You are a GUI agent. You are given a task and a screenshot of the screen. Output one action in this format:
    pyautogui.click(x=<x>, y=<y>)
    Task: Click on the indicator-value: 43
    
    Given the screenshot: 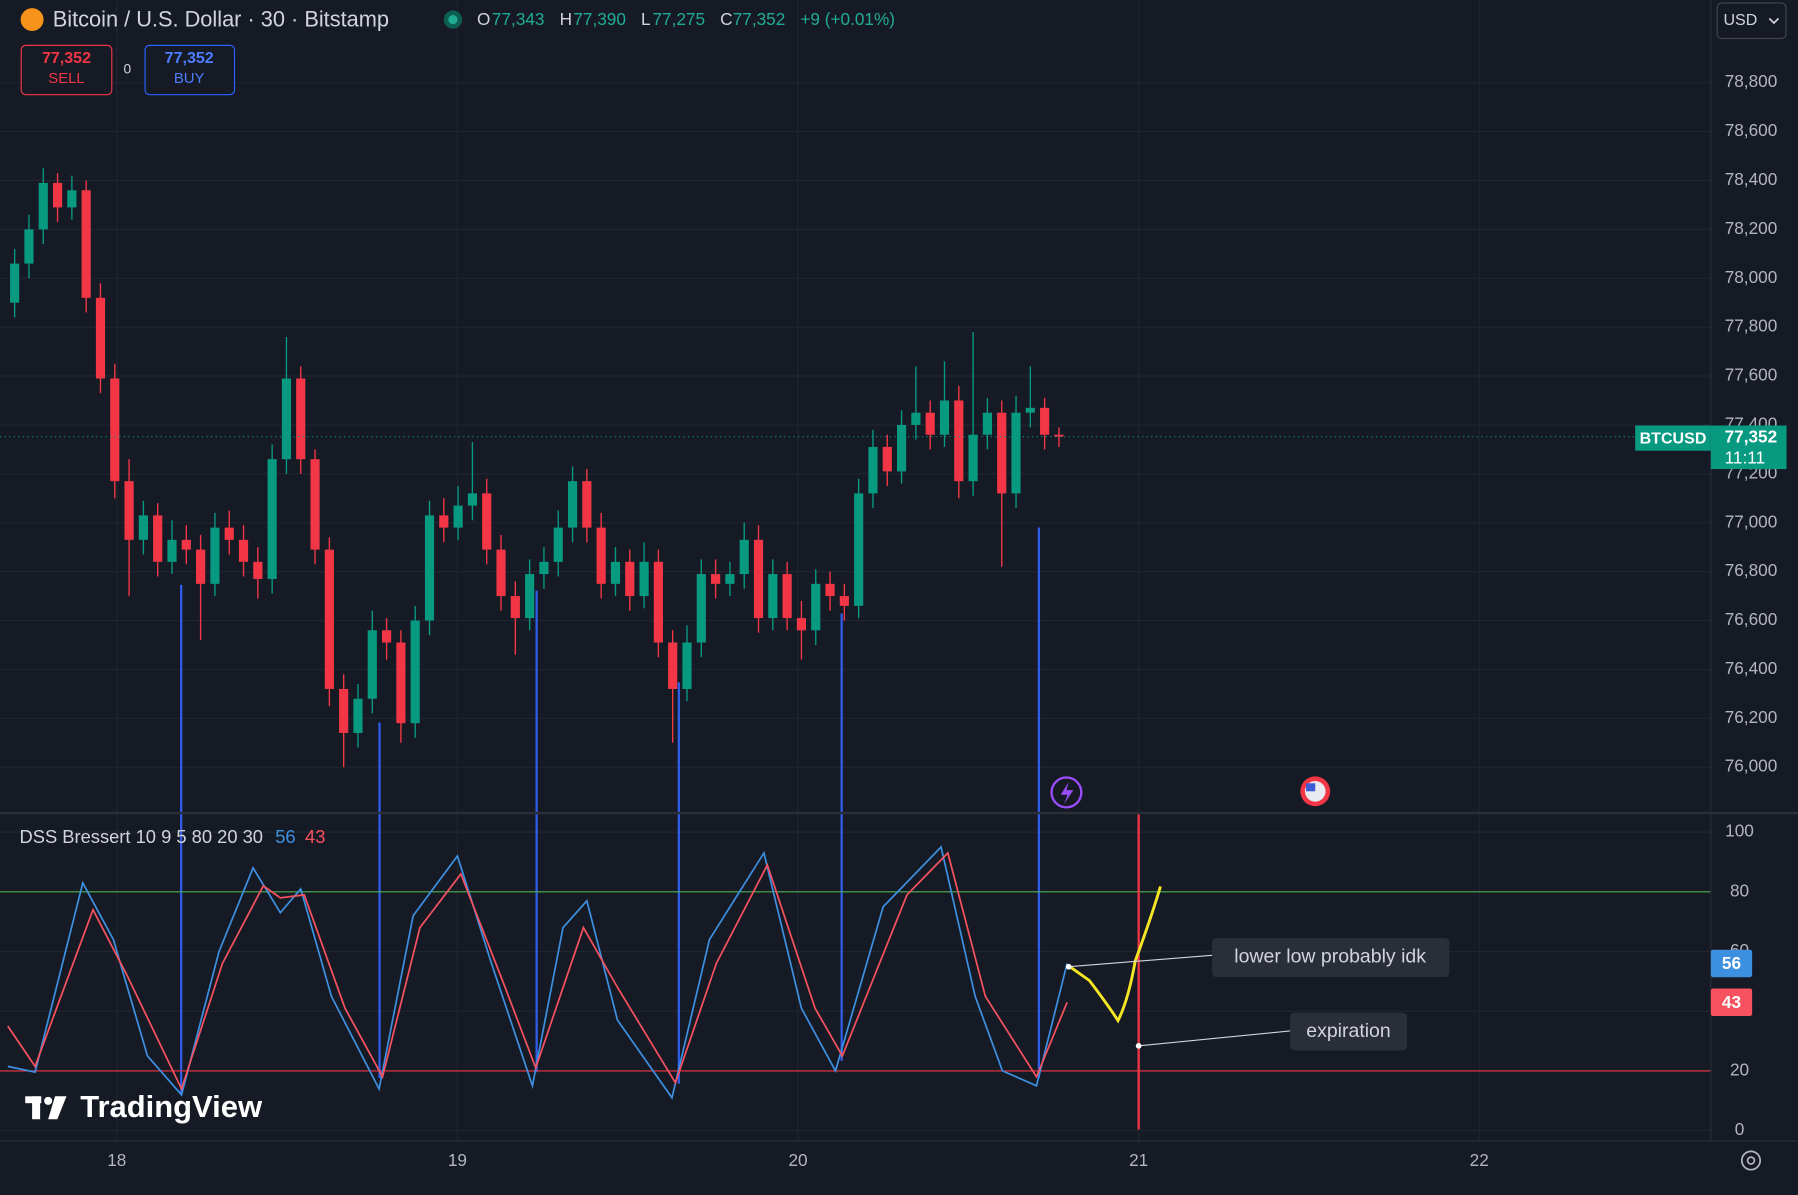 What is the action you would take?
    pyautogui.click(x=315, y=836)
    